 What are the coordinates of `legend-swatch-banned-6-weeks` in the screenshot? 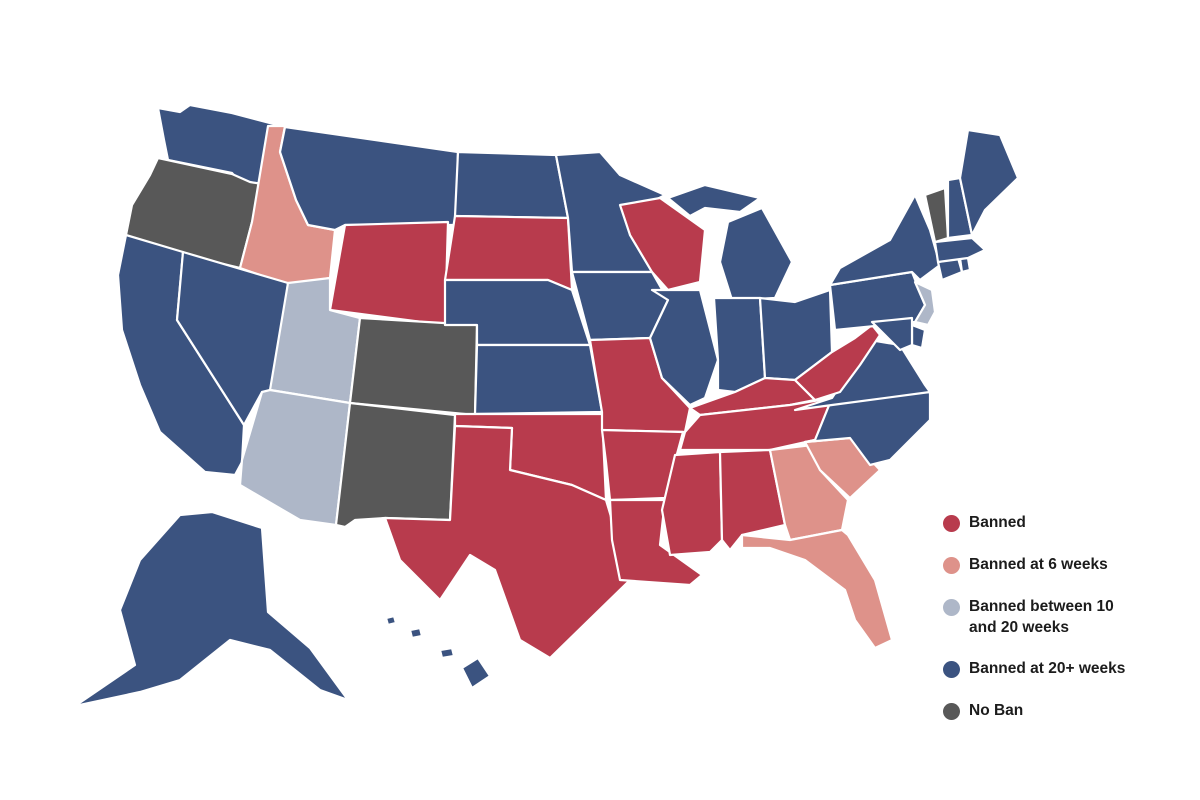 It's located at (951, 565).